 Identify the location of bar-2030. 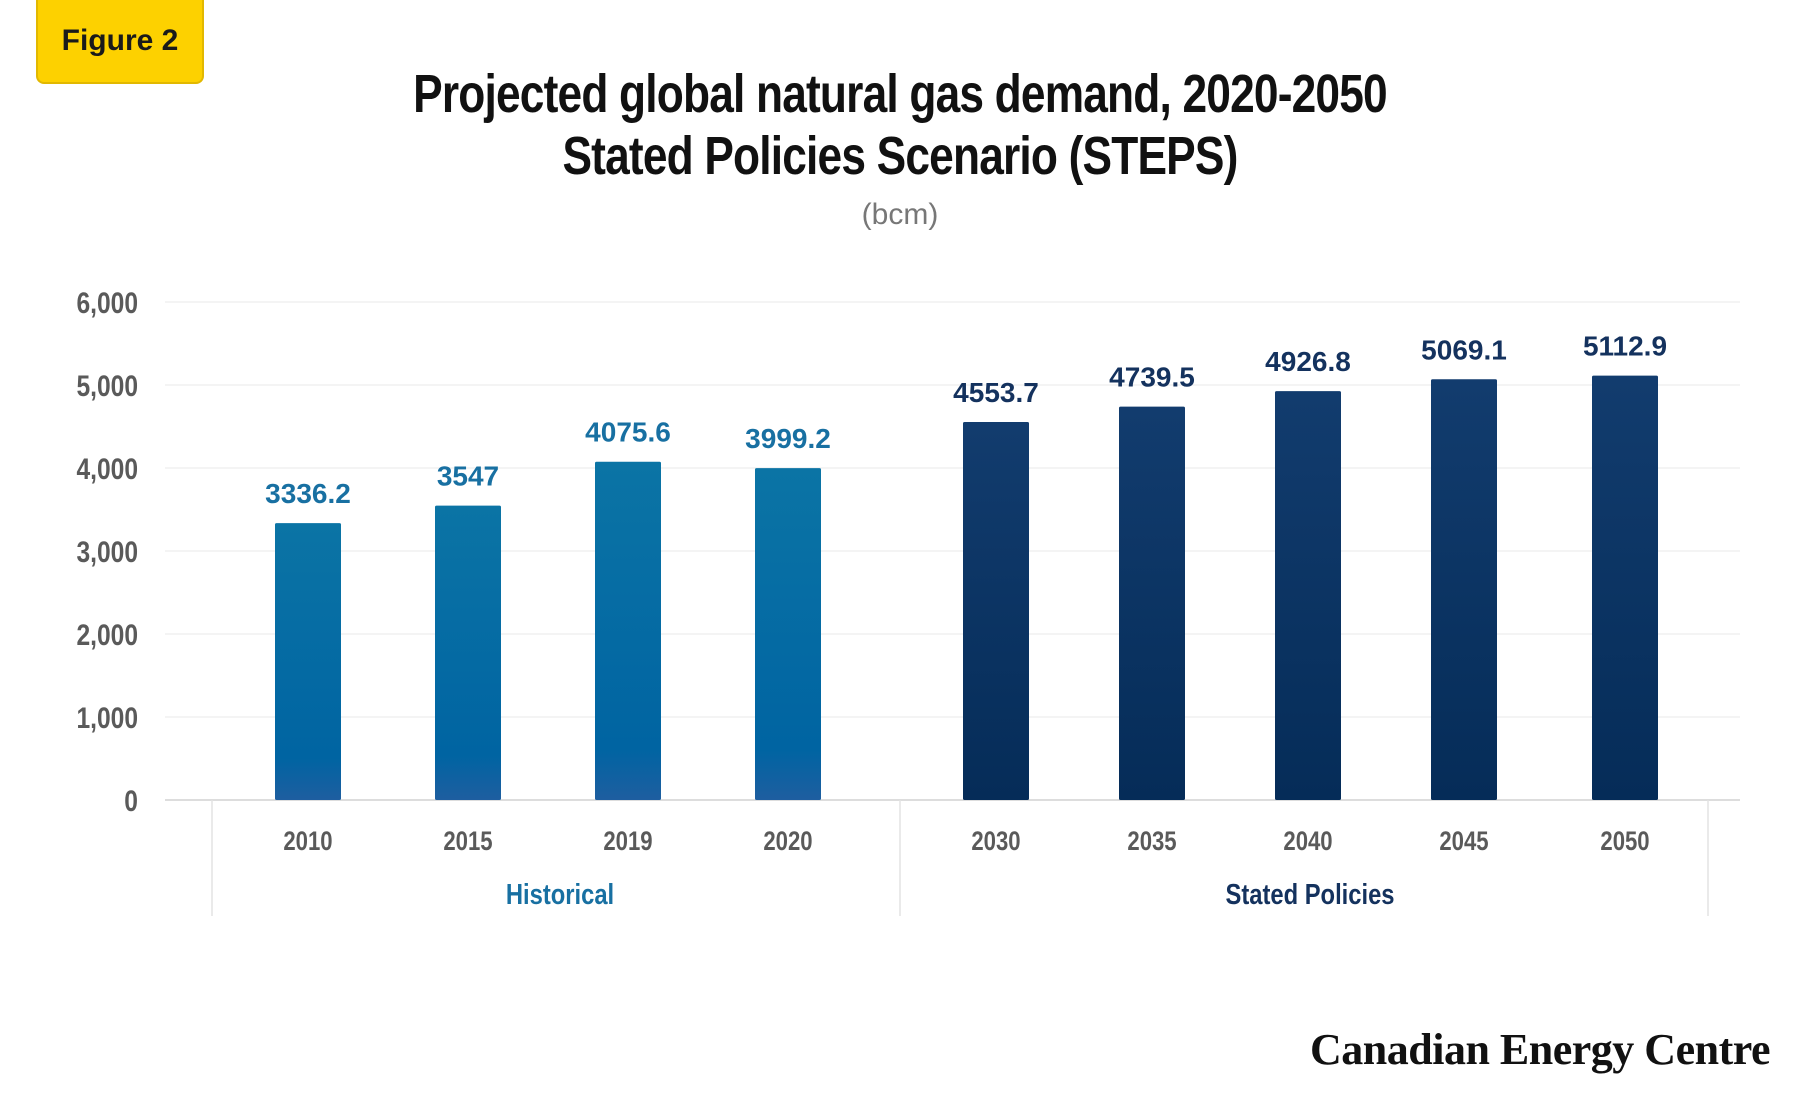
(996, 611).